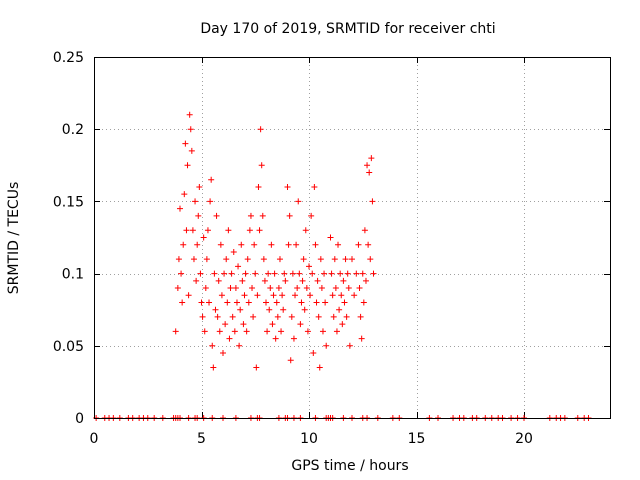 The width and height of the screenshot is (640, 480). I want to click on x-tick-label: 15, so click(417, 439).